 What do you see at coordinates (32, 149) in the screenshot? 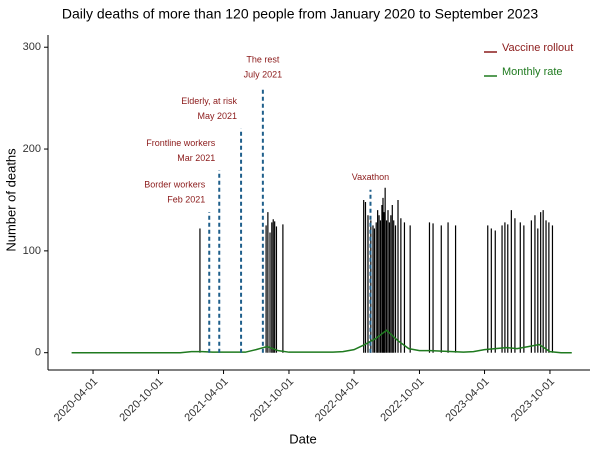
I see `y-tick-label: 200` at bounding box center [32, 149].